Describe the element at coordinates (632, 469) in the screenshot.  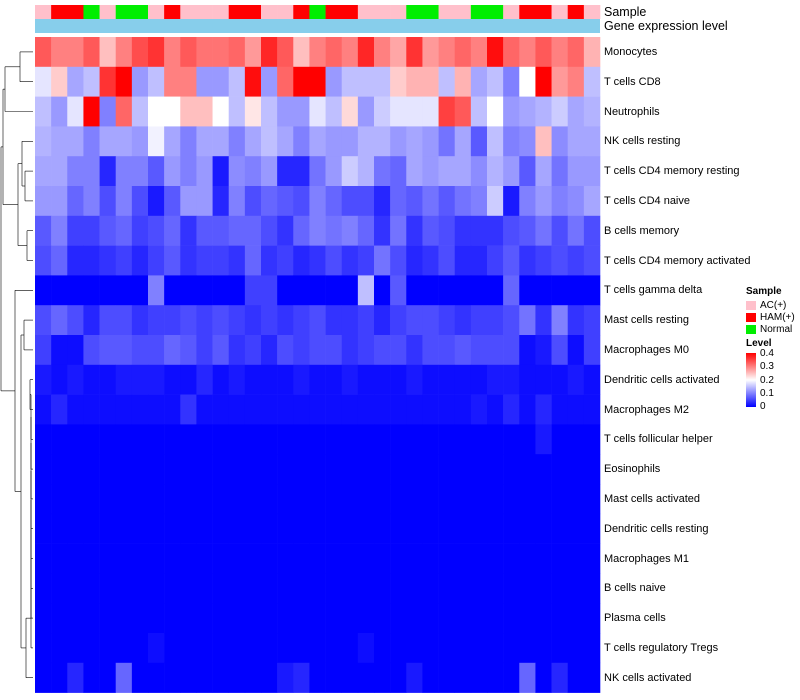
I see `row-label: Eosinophils` at that location.